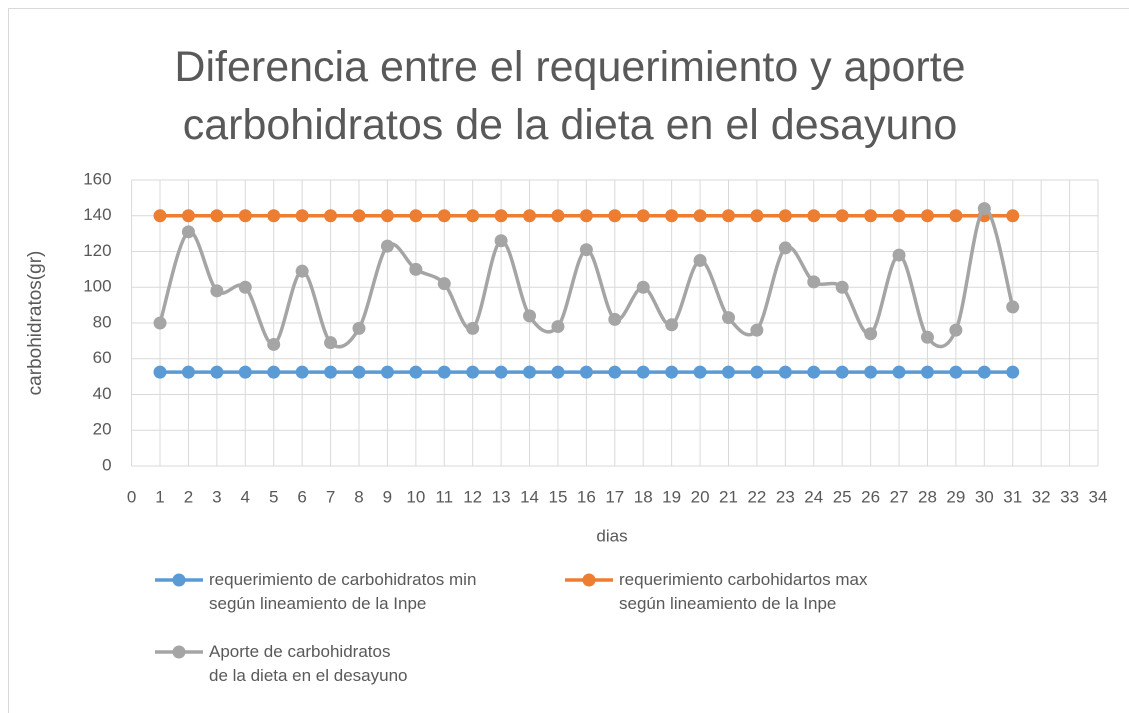 The height and width of the screenshot is (713, 1129). What do you see at coordinates (301, 496) in the screenshot?
I see `x-tick-label: 6` at bounding box center [301, 496].